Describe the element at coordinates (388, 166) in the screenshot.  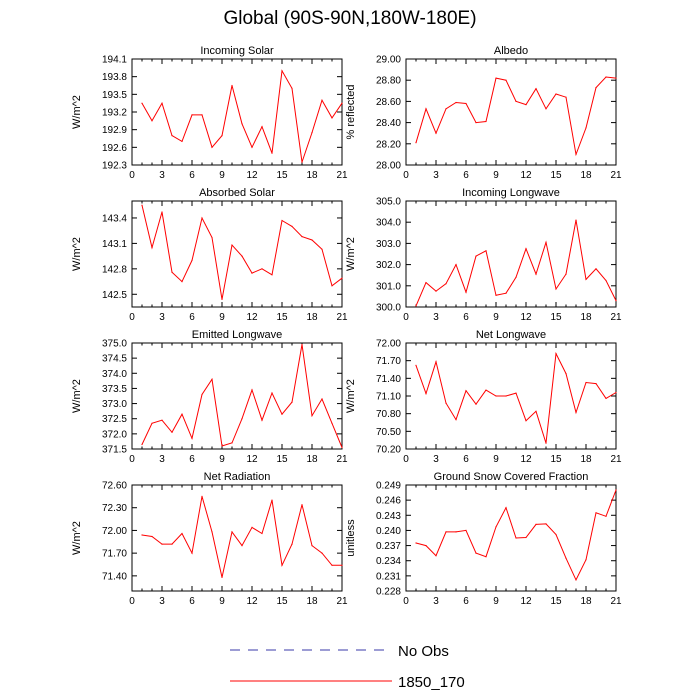
I see `y-tick-label: 28.00` at that location.